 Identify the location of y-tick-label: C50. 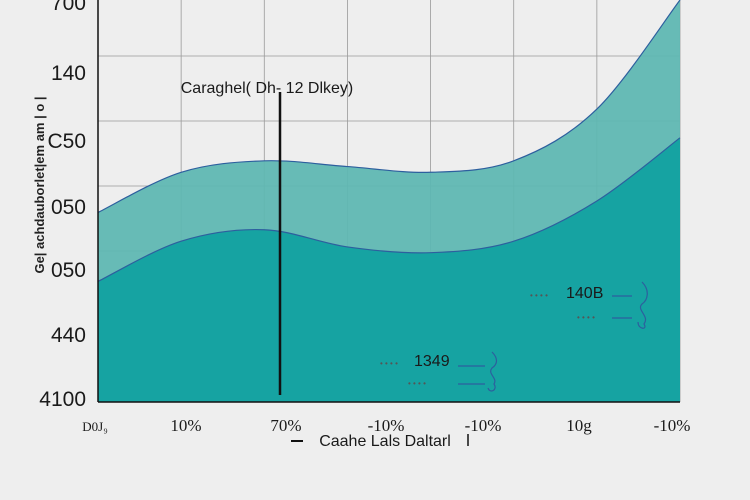
(66, 141).